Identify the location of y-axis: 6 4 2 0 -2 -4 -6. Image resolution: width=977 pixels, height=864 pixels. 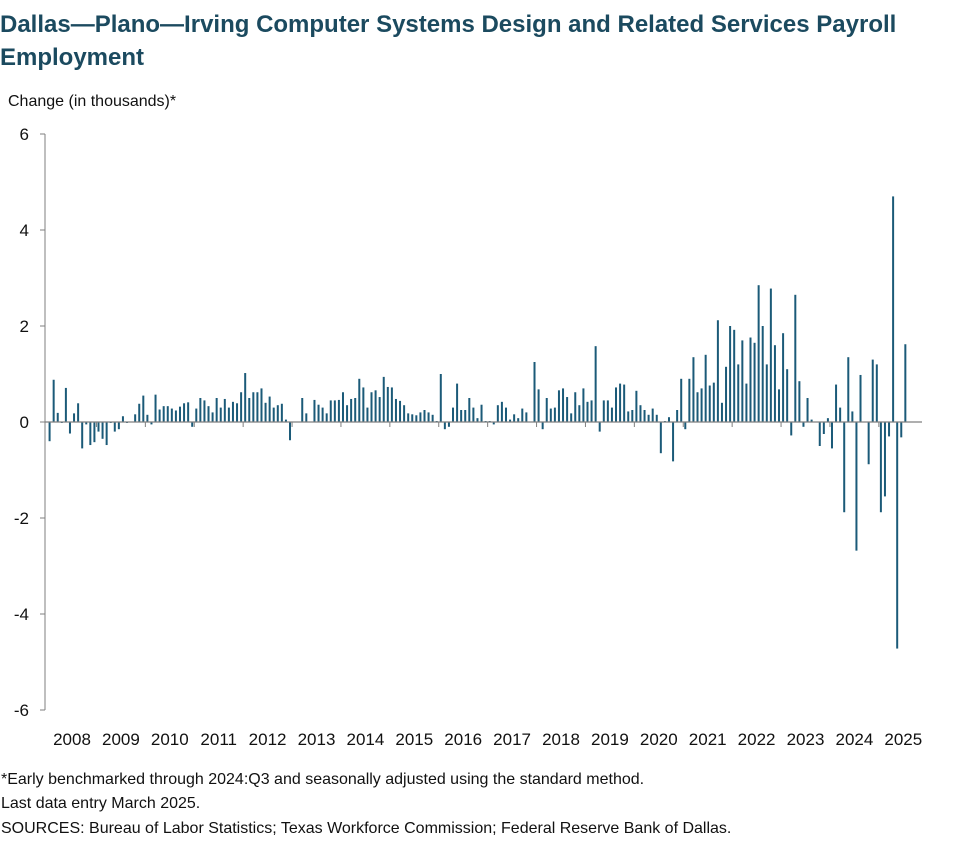
(30, 422).